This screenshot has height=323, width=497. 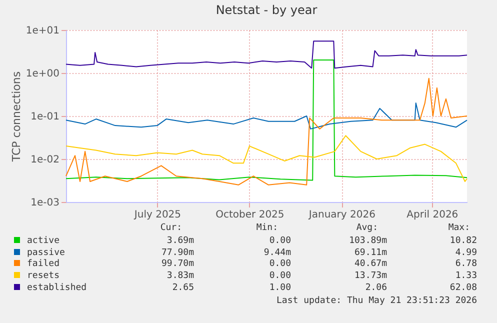 I want to click on y-tick-label: 1e-01, so click(x=45, y=117).